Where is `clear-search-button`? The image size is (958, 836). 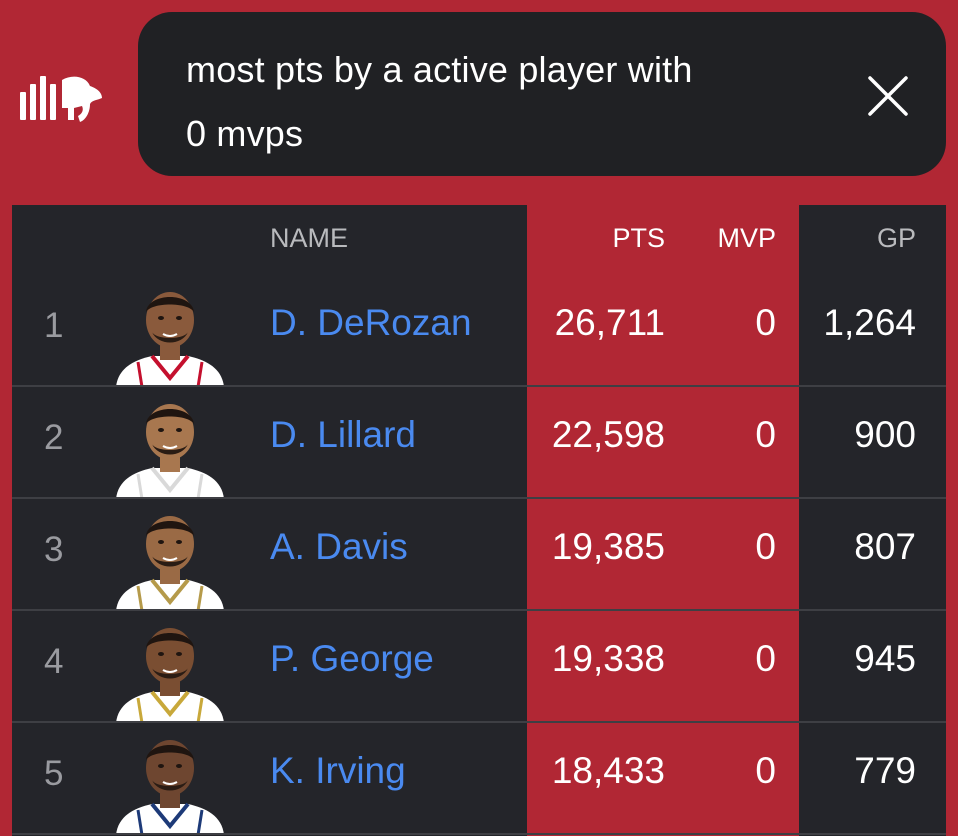
clear-search-button is located at coordinates (888, 96).